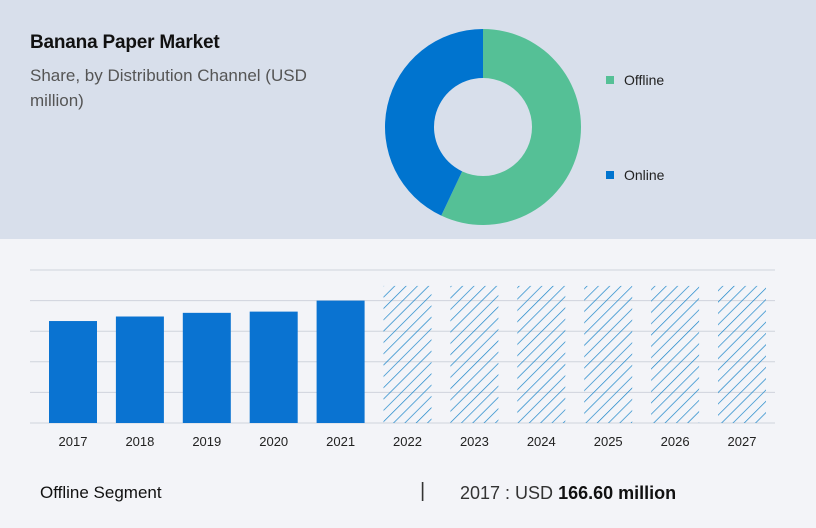 The image size is (816, 528). I want to click on footer-value-amount: 166.60 million, so click(617, 493).